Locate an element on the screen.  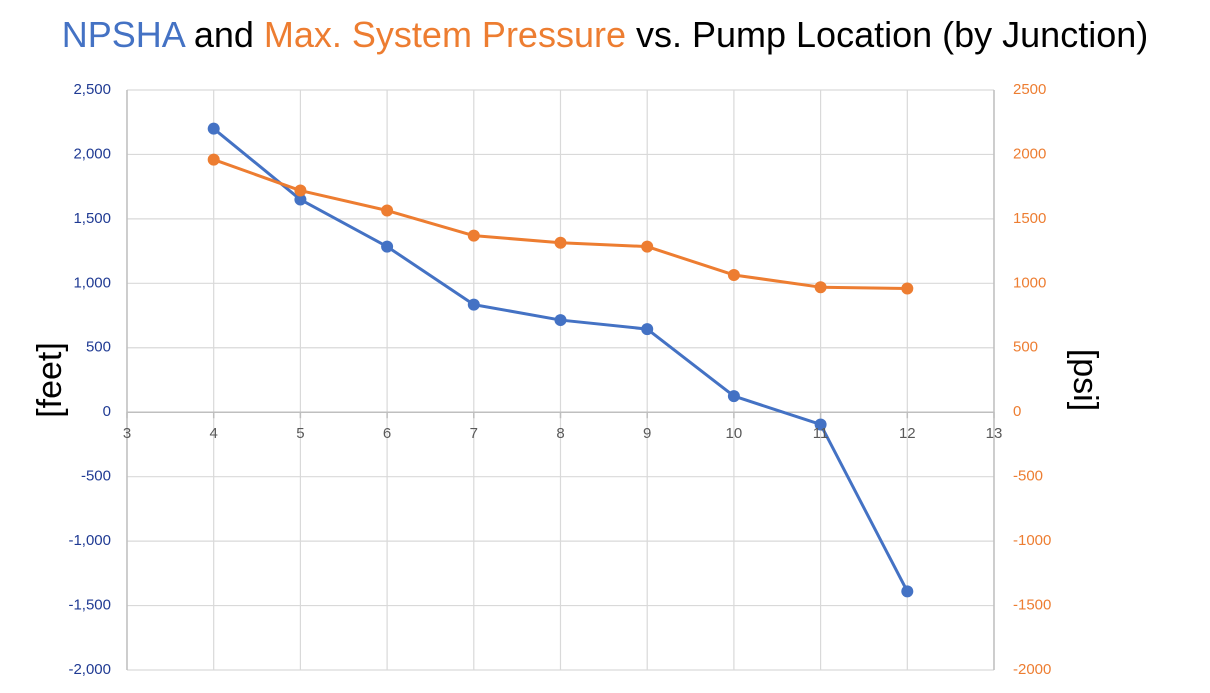
y-tick-label-left: 1,000 is located at coordinates (92, 282).